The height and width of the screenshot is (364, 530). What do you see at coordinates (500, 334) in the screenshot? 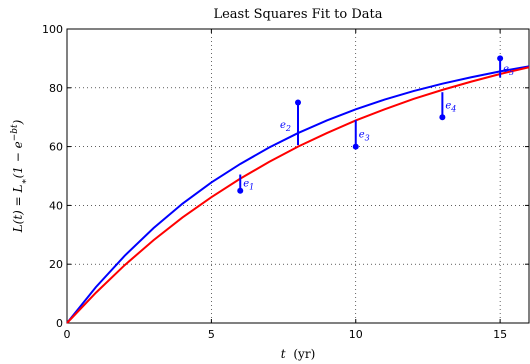
I see `x-tick-label: 15` at bounding box center [500, 334].